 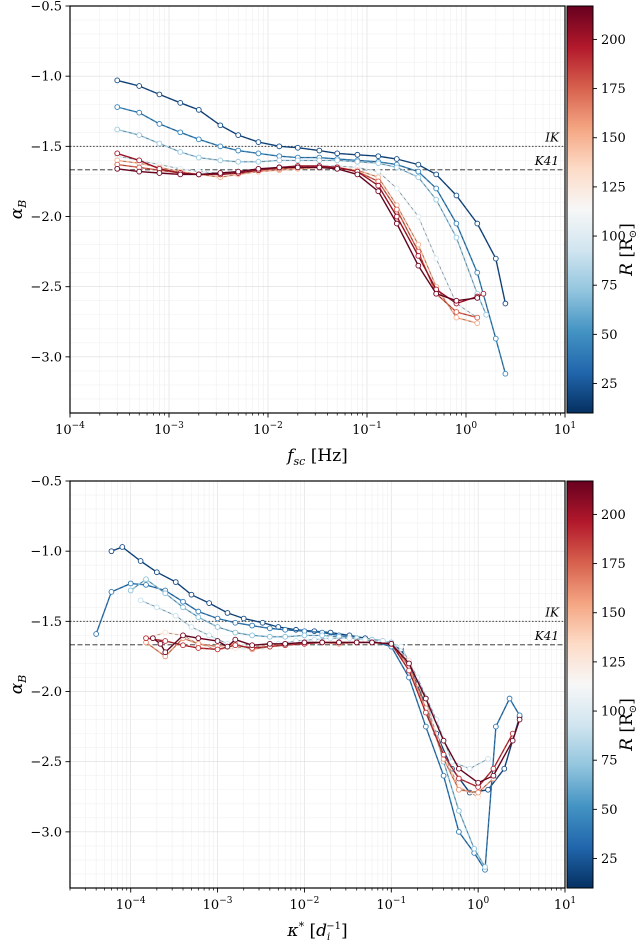 I want to click on y-tick-label: −3.0, so click(x=46, y=357).